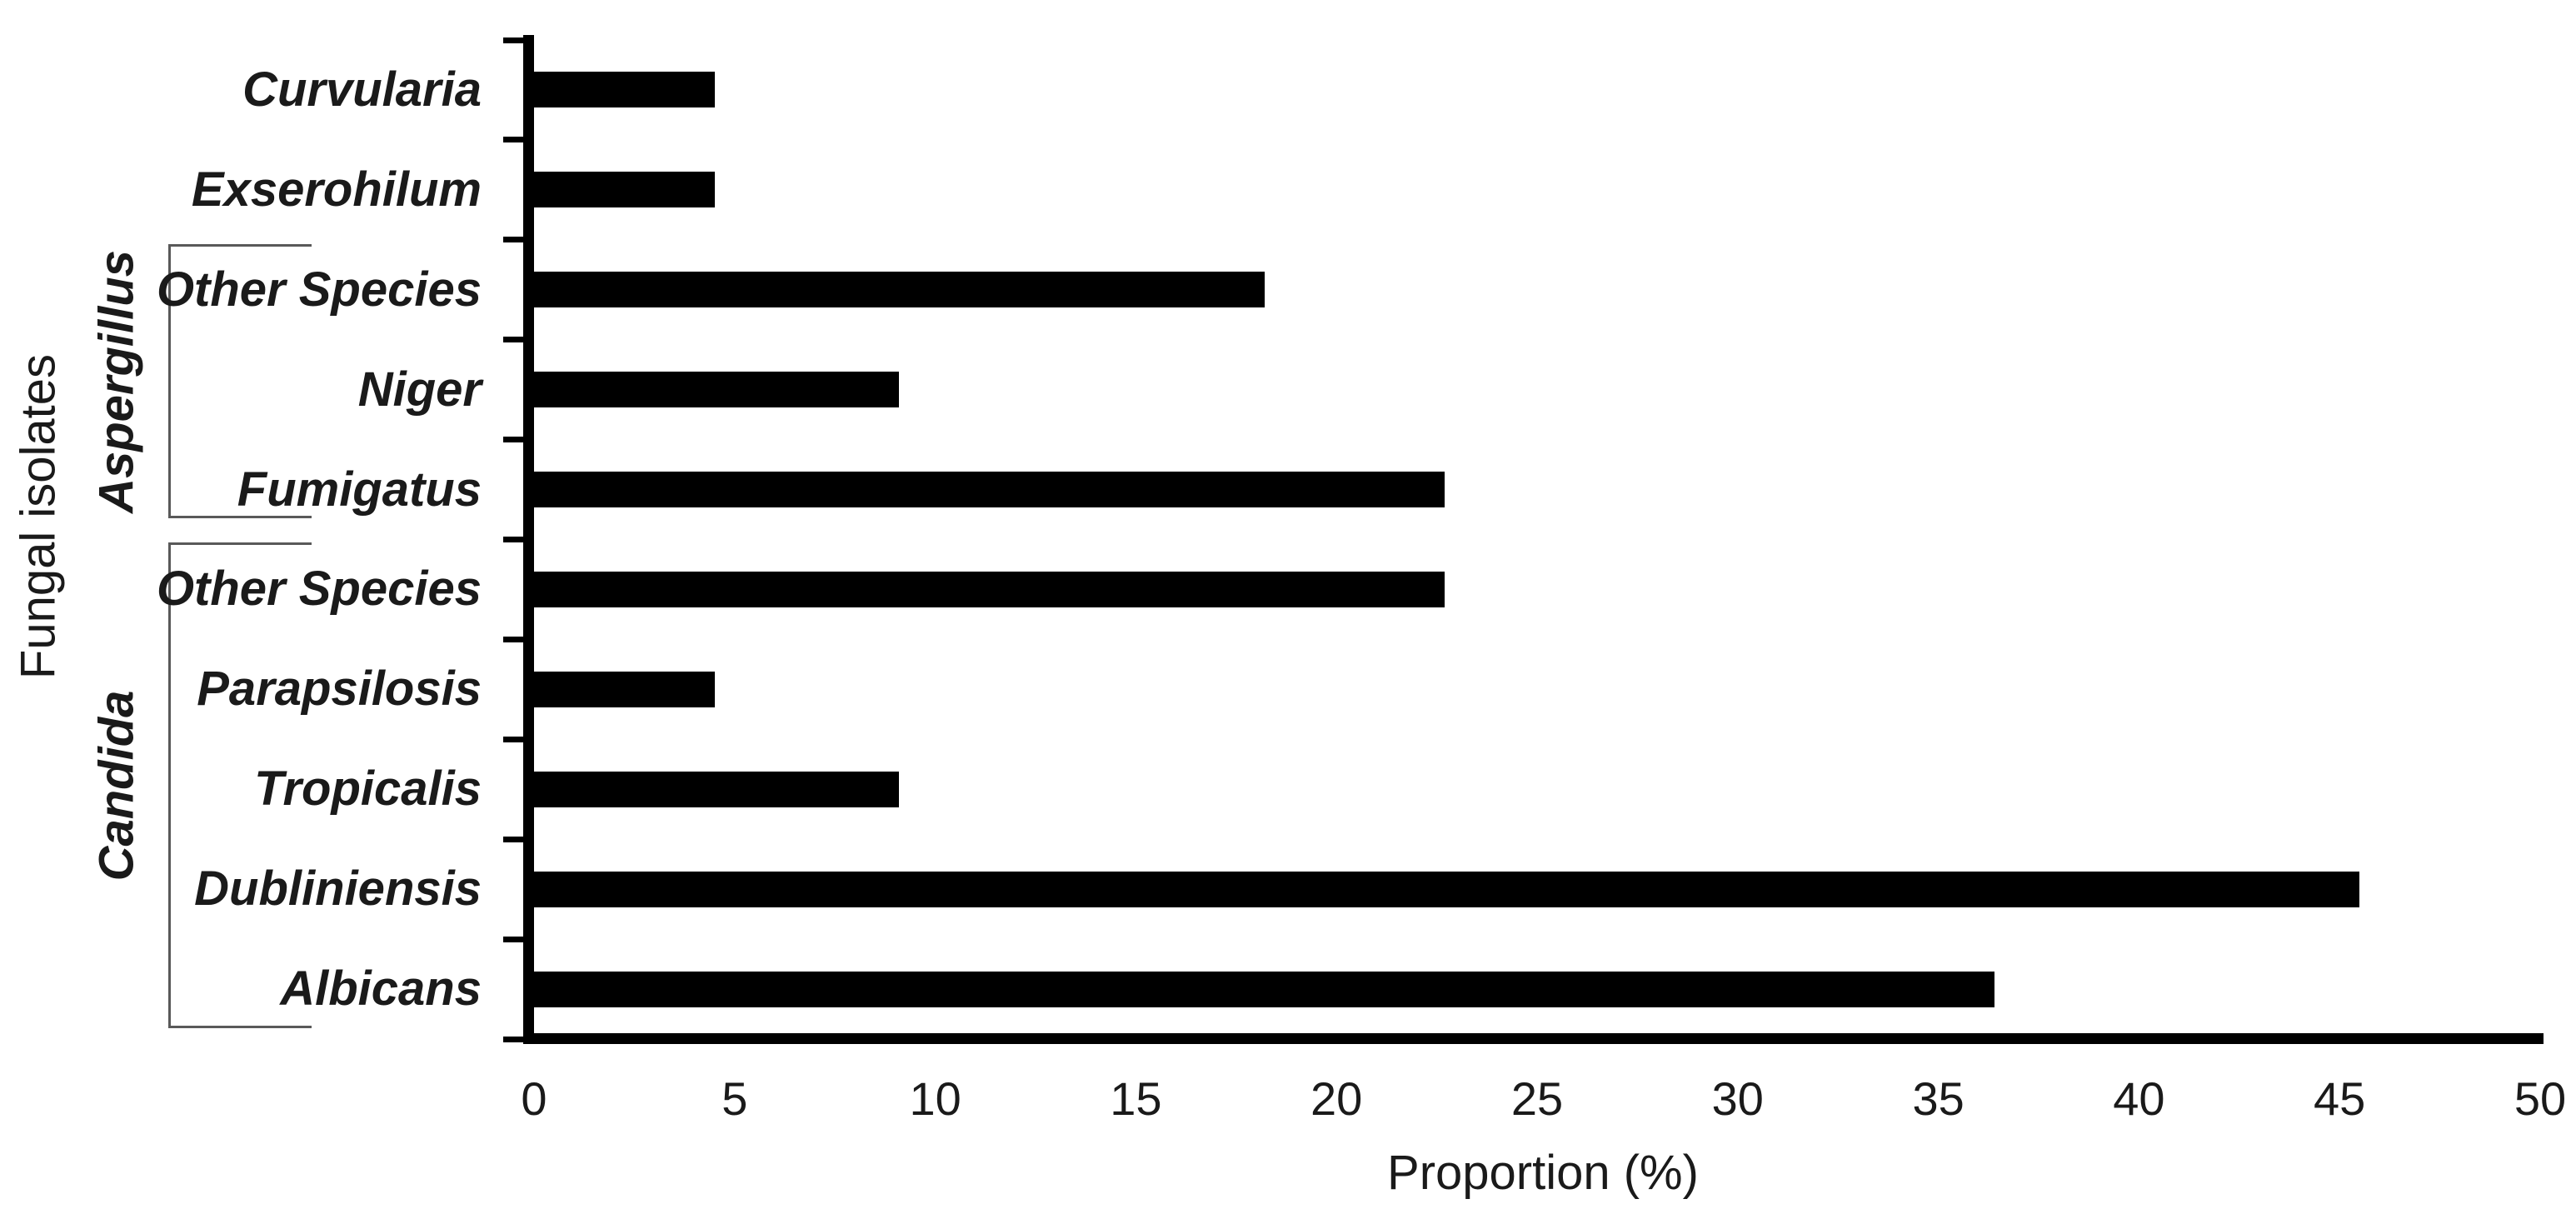 The height and width of the screenshot is (1224, 2576). Describe the element at coordinates (240, 245) in the screenshot. I see `group-bracket-top-aspergillus` at that location.